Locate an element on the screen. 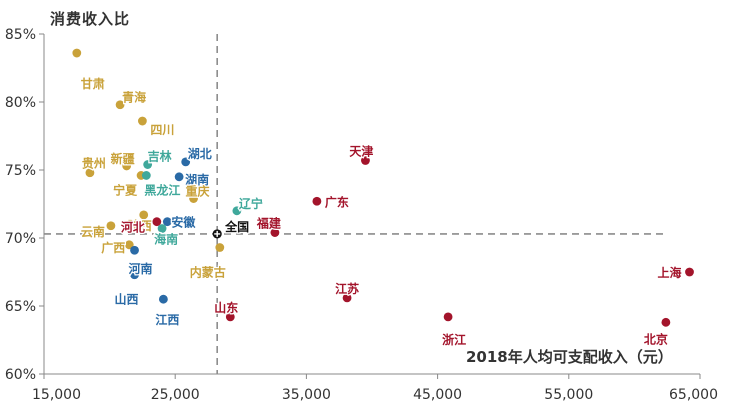 This screenshot has height=407, width=732. point-label: 福建 is located at coordinates (269, 223).